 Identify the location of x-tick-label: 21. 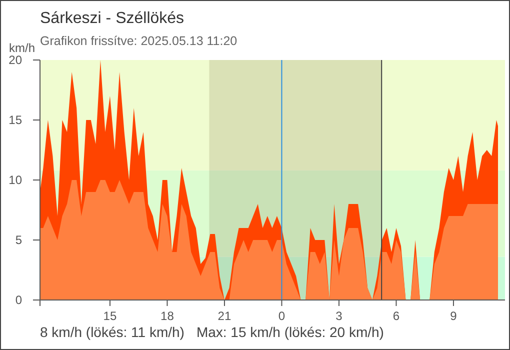
(225, 316).